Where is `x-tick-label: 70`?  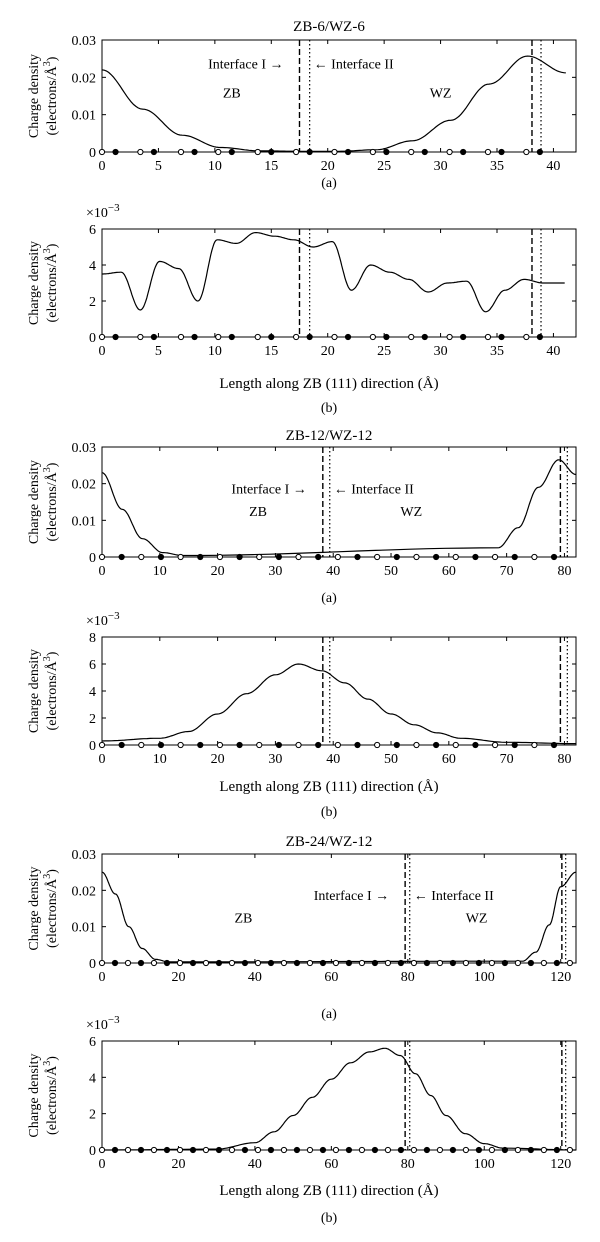
x-tick-label: 70 is located at coordinates (507, 571).